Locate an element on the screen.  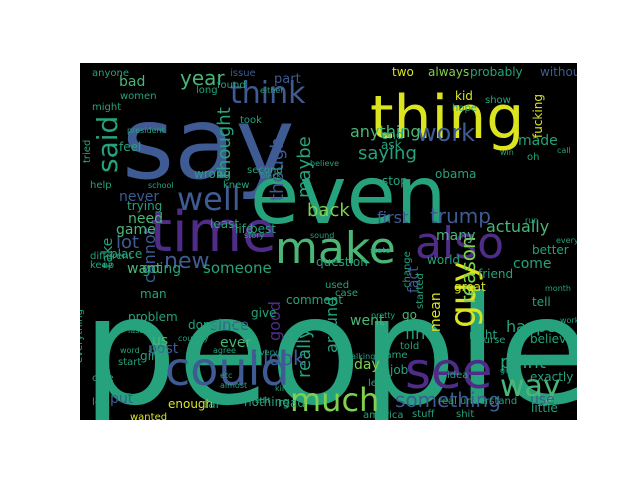
word-edit: edit is located at coordinates (262, 400).